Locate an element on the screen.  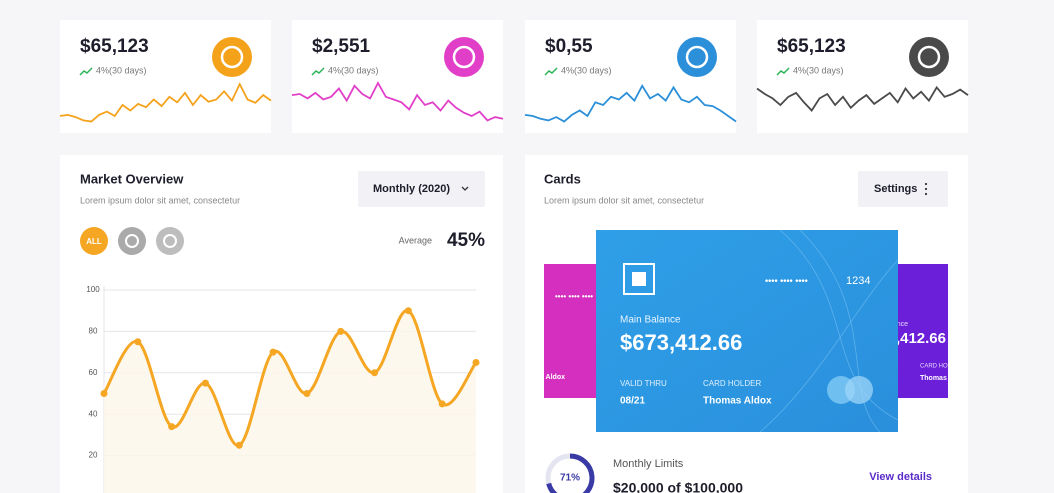
area is located at coordinates (290, 401).